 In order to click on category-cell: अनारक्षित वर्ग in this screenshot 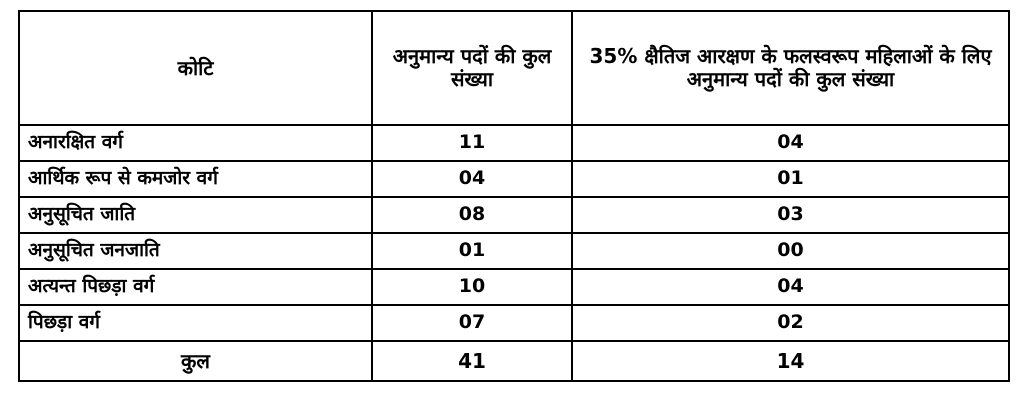, I will do `click(195, 143)`.